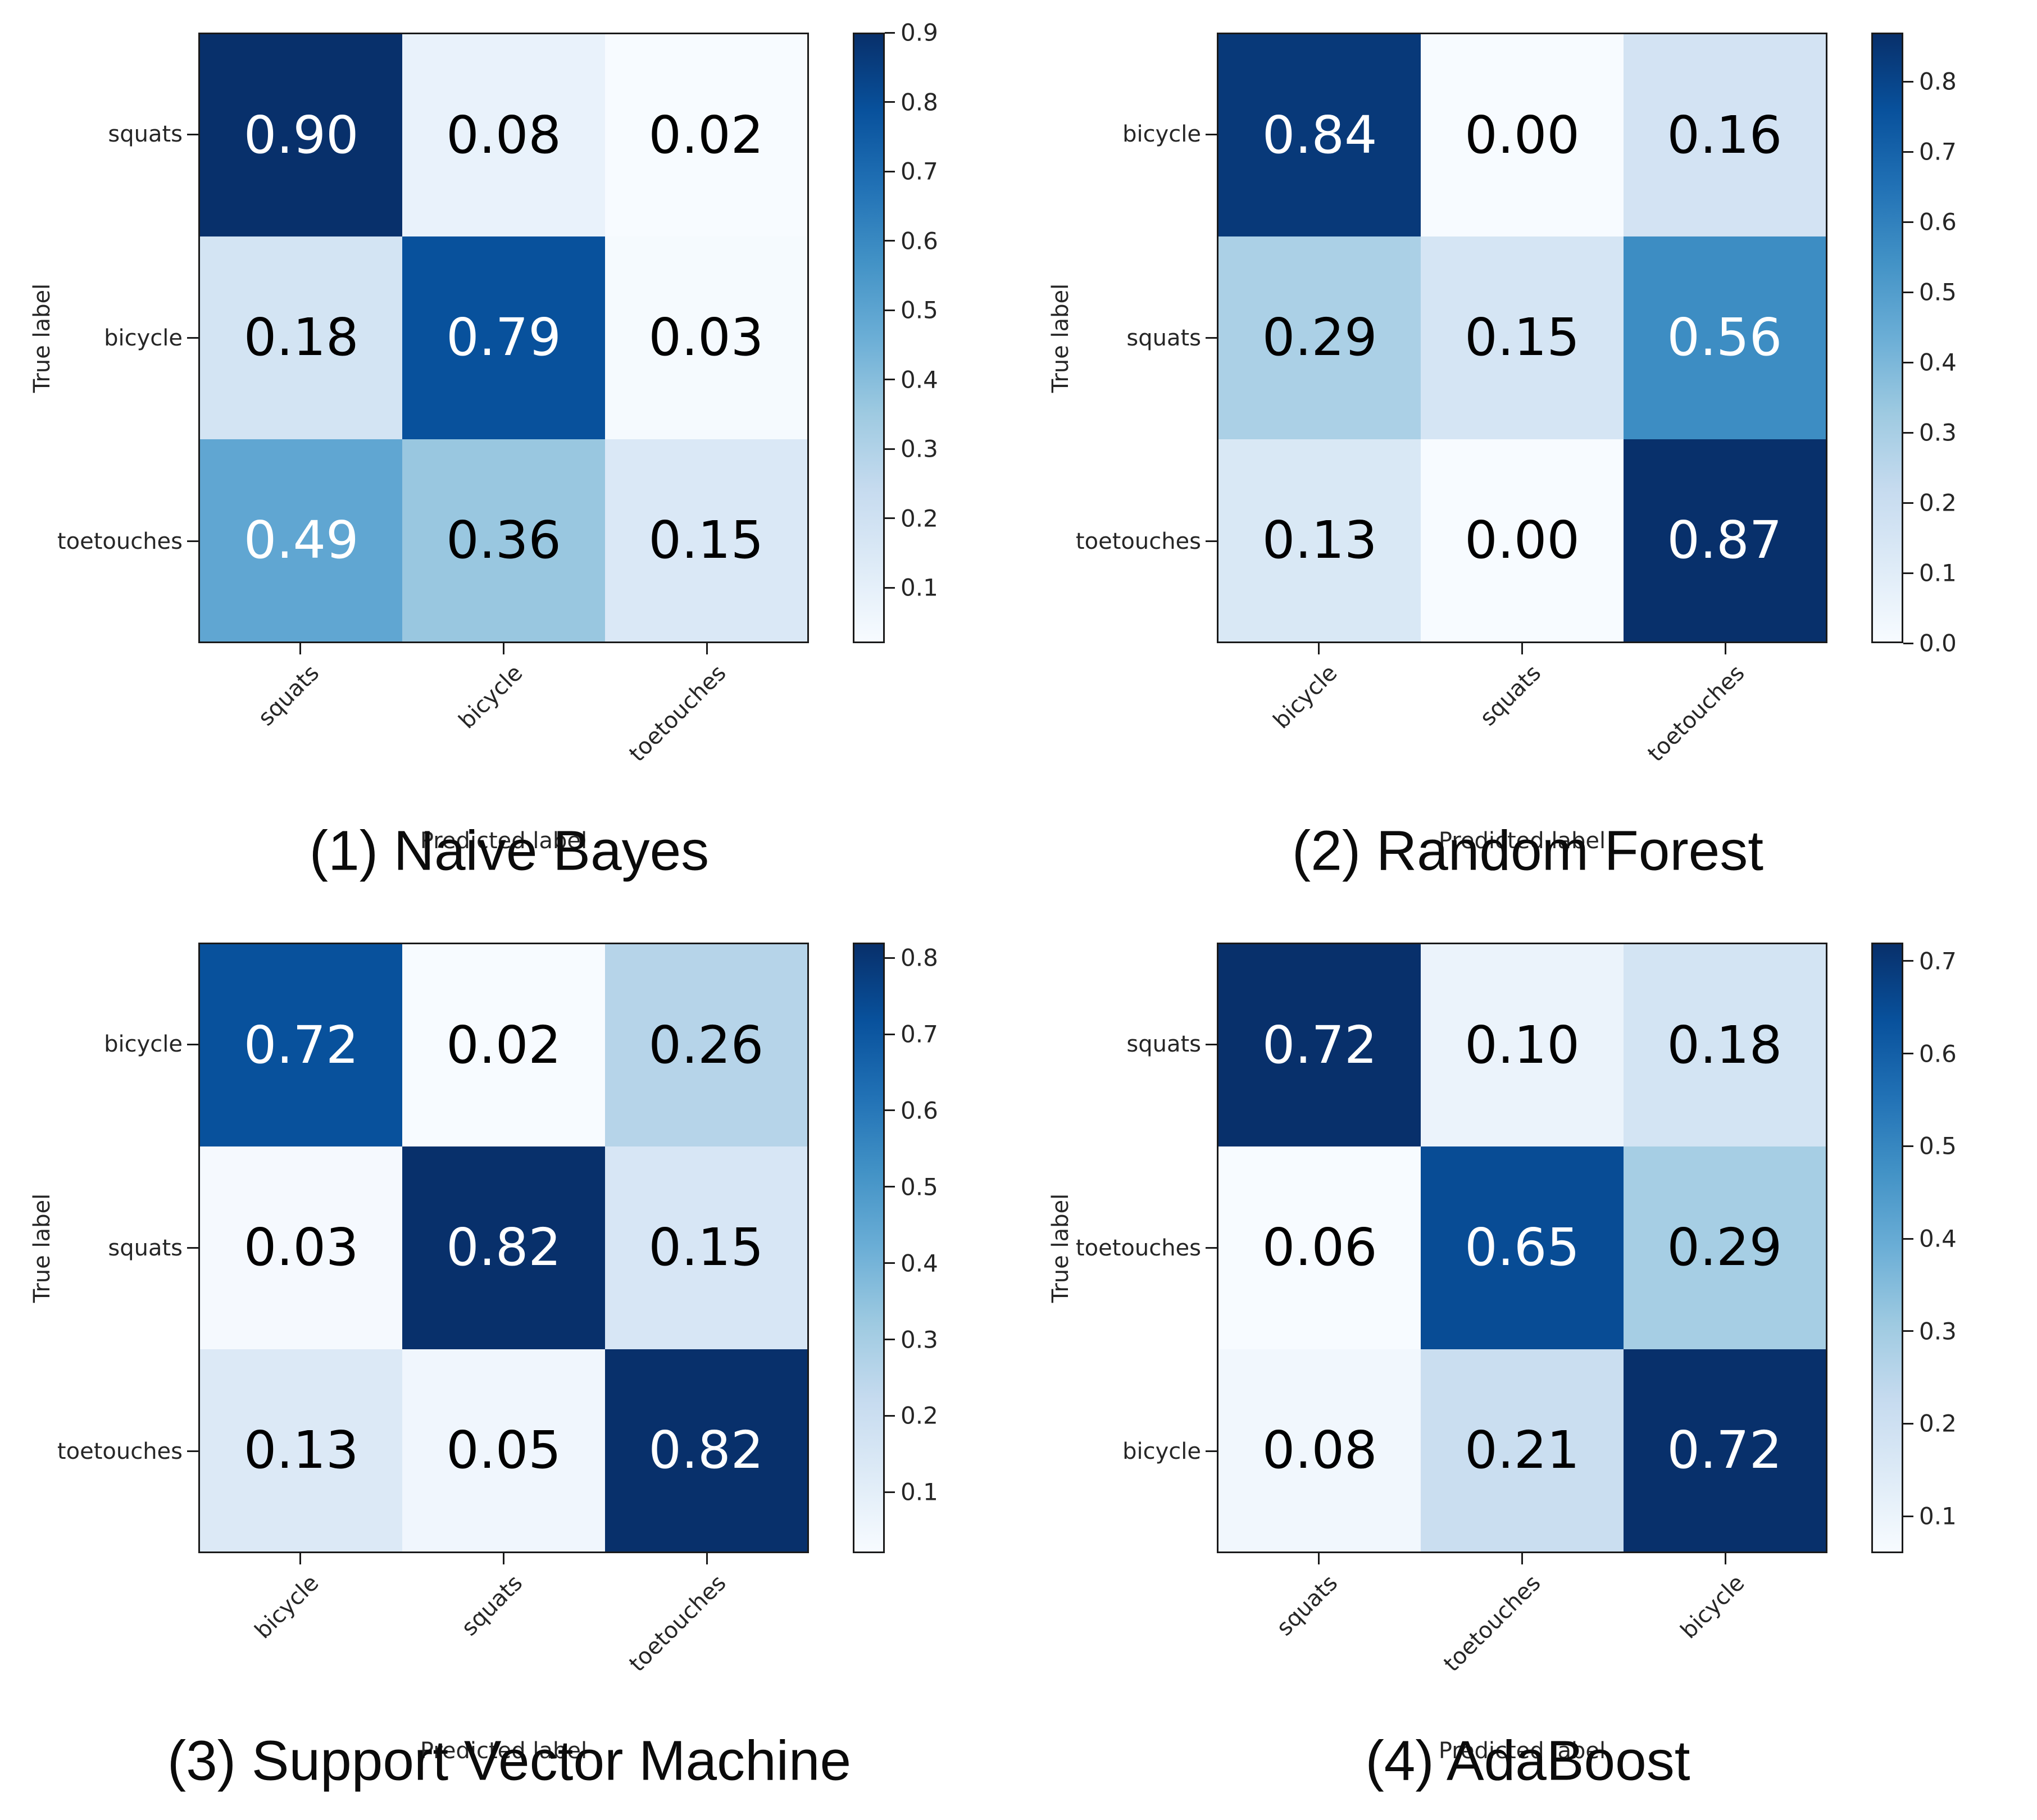 The image size is (2037, 1820). I want to click on heatmap-cell: 0.08, so click(1319, 1450).